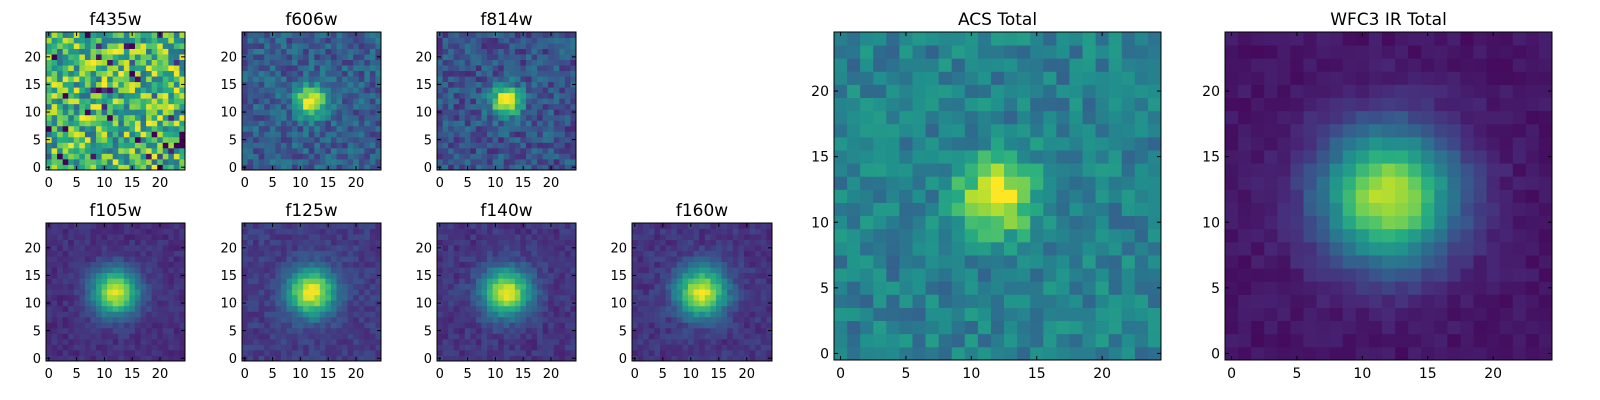 Image resolution: width=1600 pixels, height=400 pixels. What do you see at coordinates (747, 374) in the screenshot?
I see `x-tick-label: 20` at bounding box center [747, 374].